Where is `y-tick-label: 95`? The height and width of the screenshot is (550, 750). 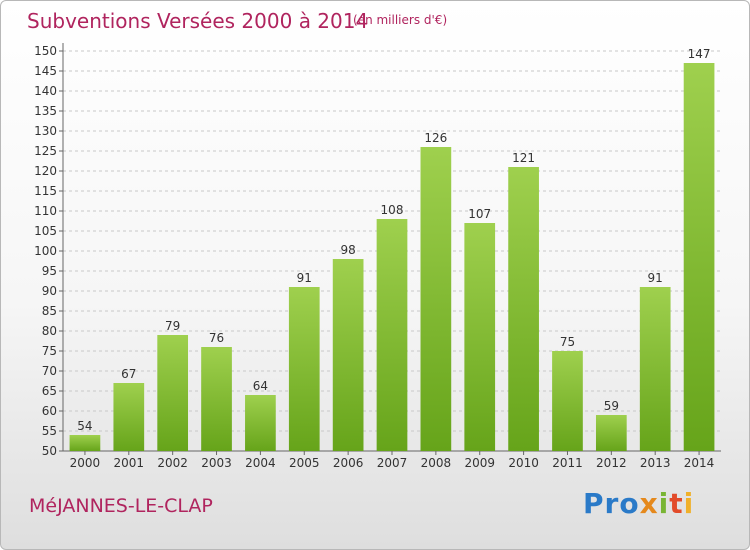
y-tick-label: 95 is located at coordinates (49, 271).